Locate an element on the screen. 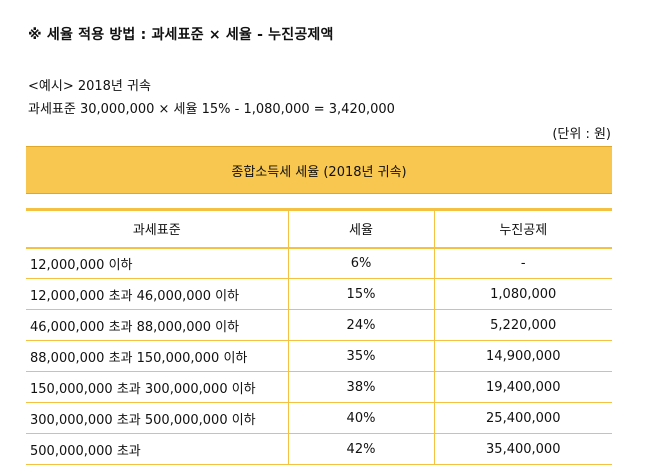 This screenshot has width=647, height=475. tax-rate-cell: 6% is located at coordinates (360, 263).